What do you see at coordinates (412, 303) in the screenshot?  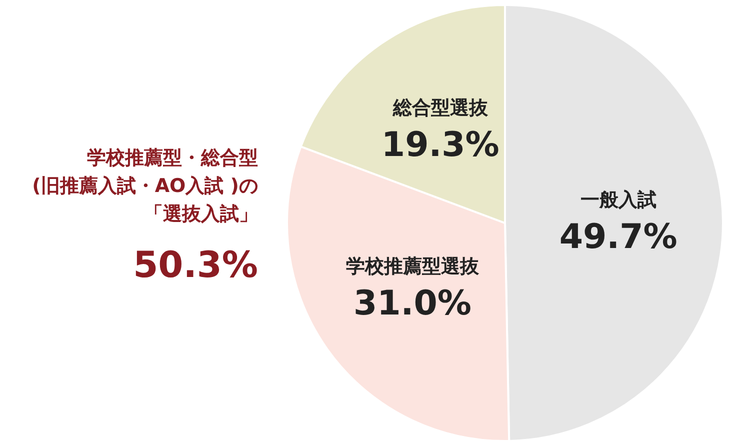 I see `data-label: 31.0%` at bounding box center [412, 303].